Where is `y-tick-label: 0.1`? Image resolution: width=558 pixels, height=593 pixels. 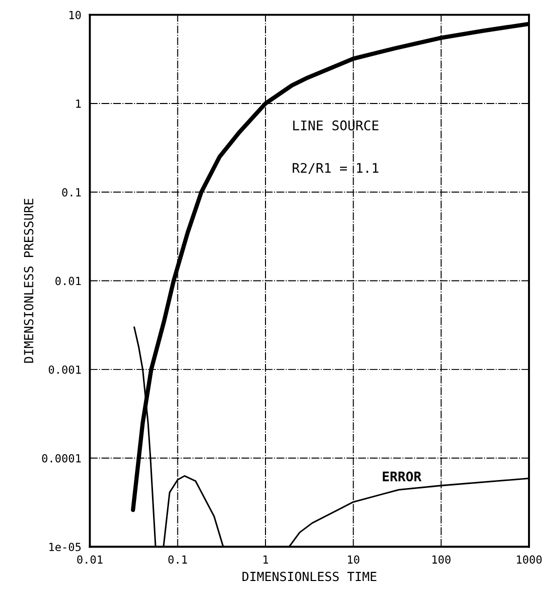
y-tick-label: 0.1 is located at coordinates (71, 192).